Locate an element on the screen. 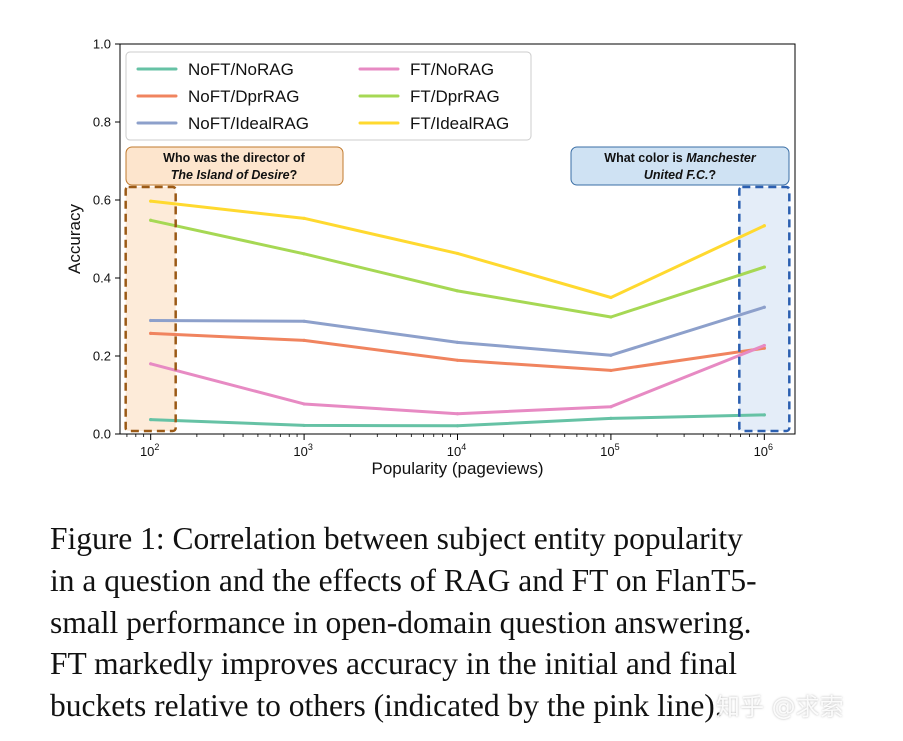  highlight-region-right is located at coordinates (764, 309).